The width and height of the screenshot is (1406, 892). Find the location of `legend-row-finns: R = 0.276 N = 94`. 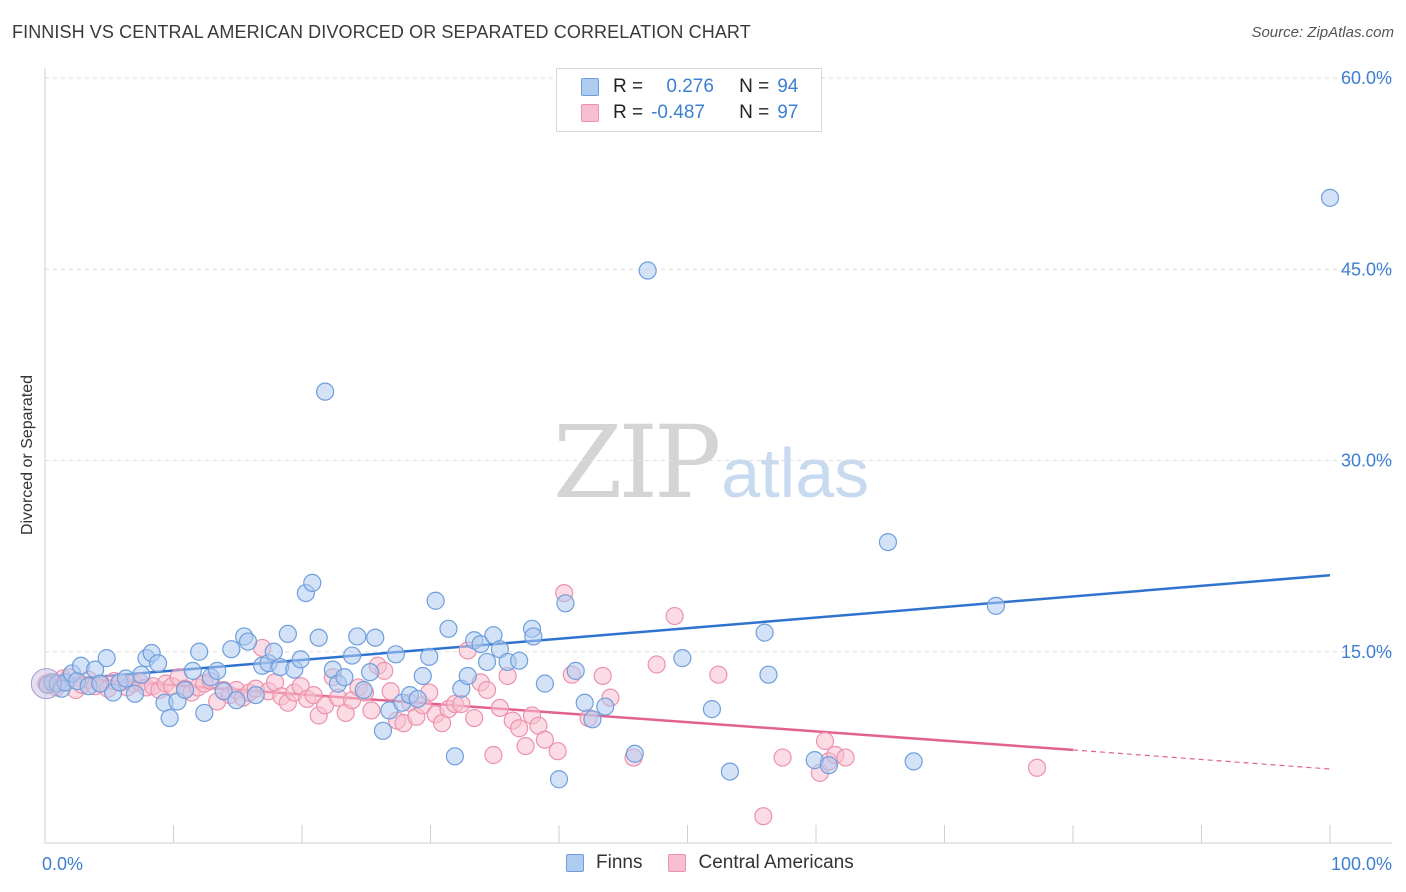

legend-row-finns: R = 0.276 N = 94 is located at coordinates (689, 87).